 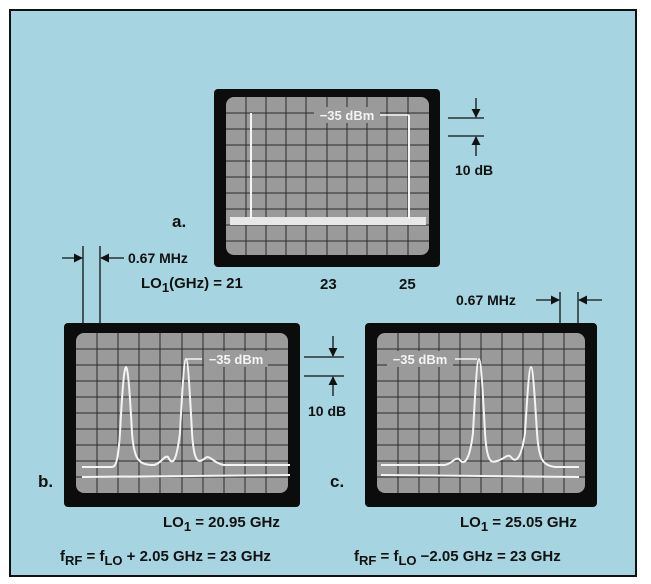 I want to click on screen-c-grid, so click(x=481, y=413).